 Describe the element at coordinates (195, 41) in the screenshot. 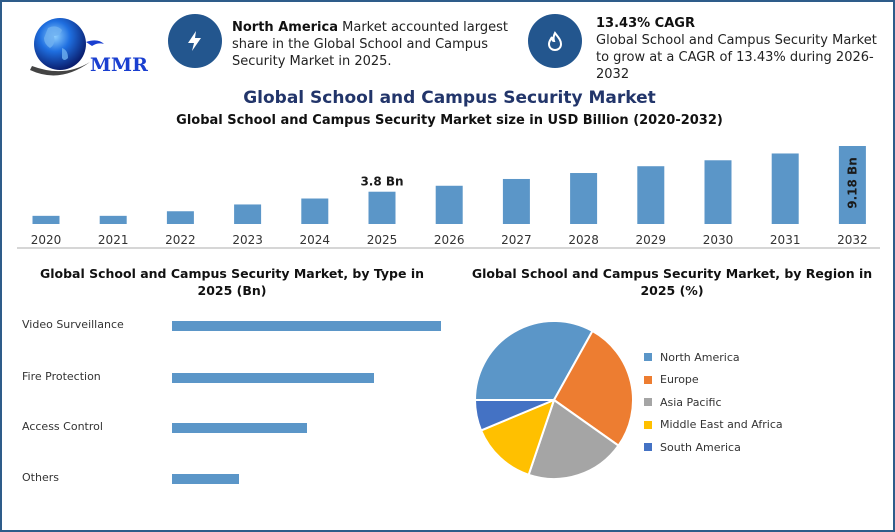

I see `lightning-icon` at that location.